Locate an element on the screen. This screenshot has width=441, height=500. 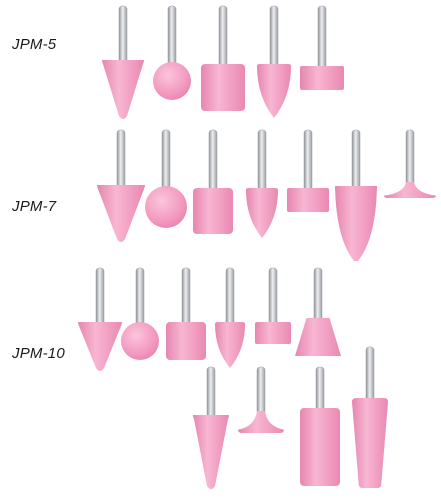
jpm7-bullet is located at coordinates (262, 183).